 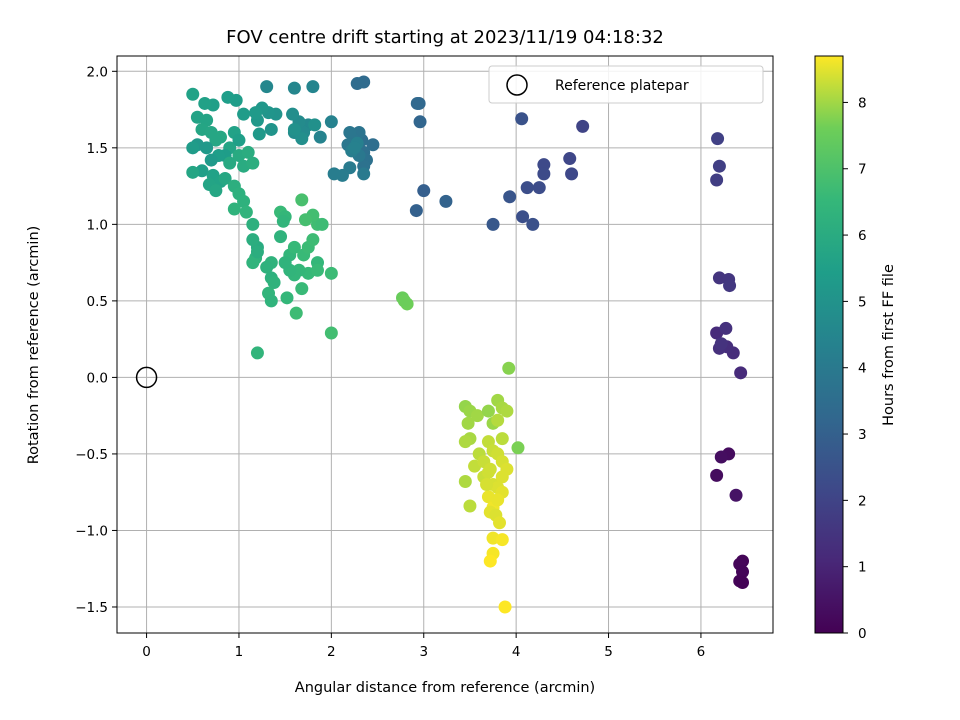 I want to click on x-tick-label: 2, so click(x=331, y=652).